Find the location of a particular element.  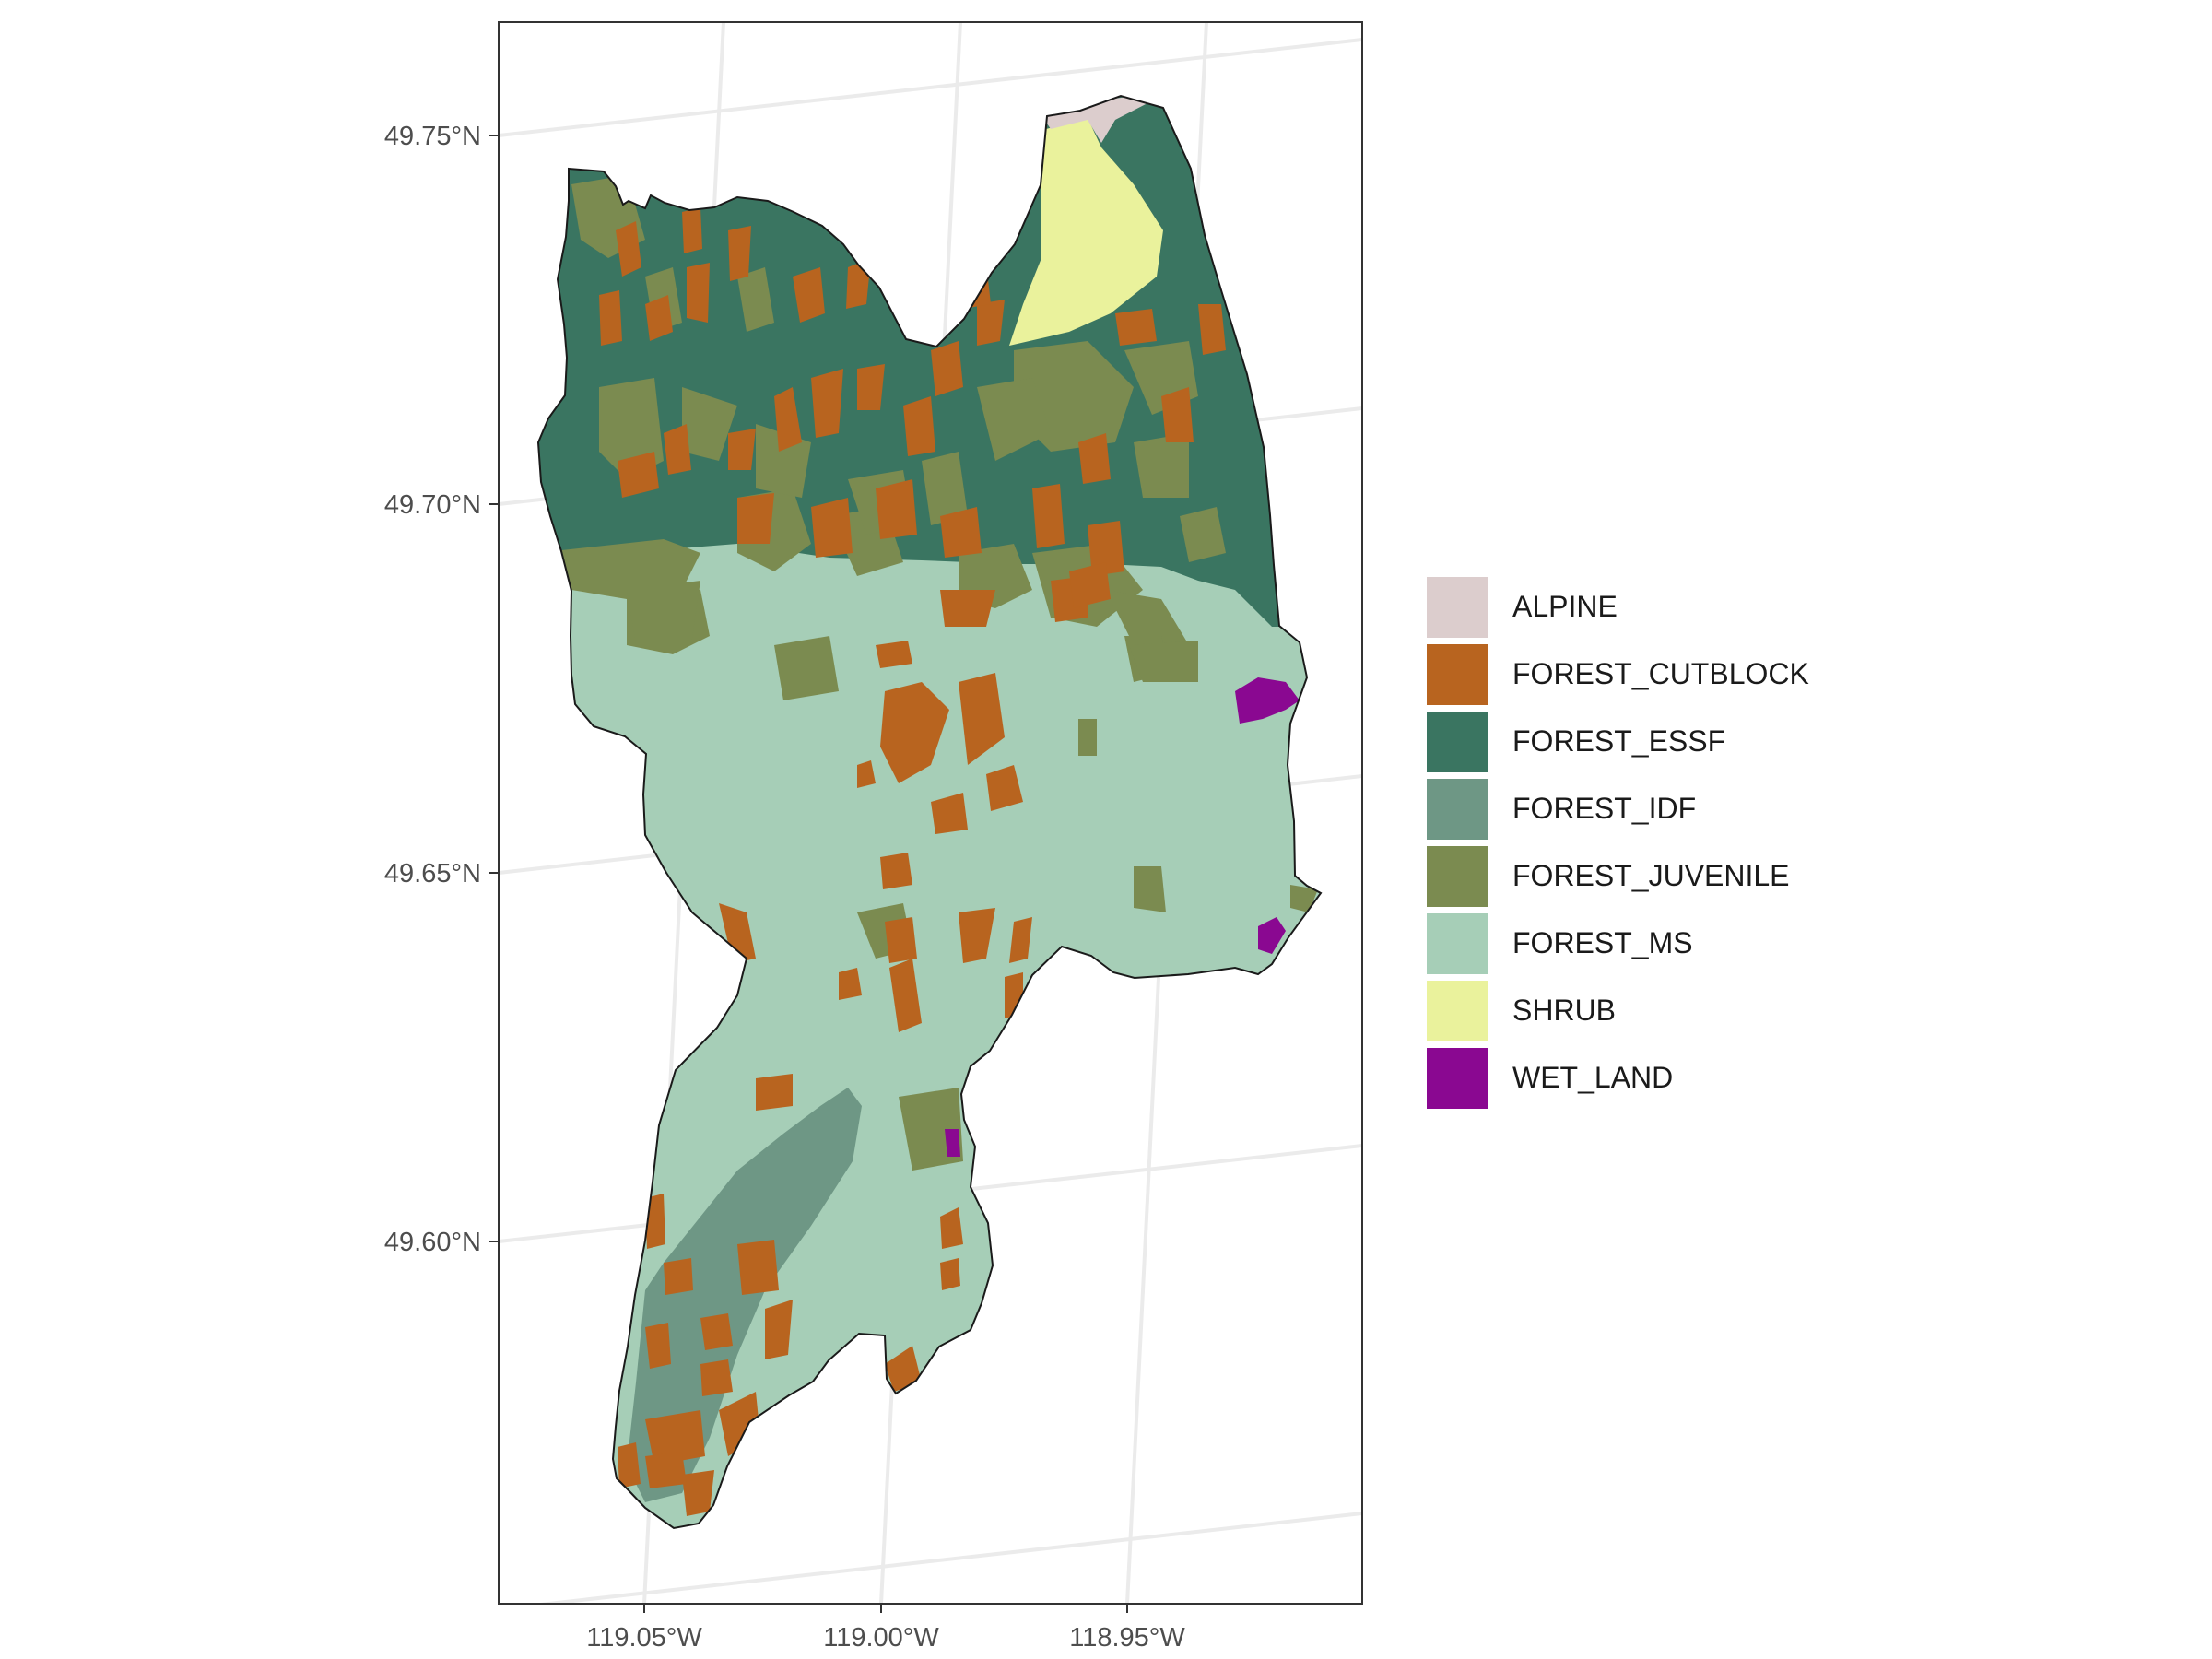

legend-item-forest-juvenile: FOREST_JUVENILE is located at coordinates (1618, 876).